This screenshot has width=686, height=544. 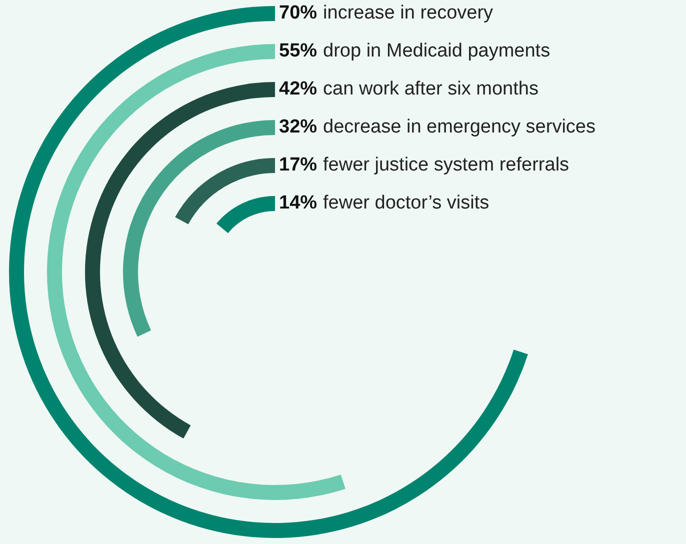 What do you see at coordinates (298, 51) in the screenshot?
I see `data-label: 55%` at bounding box center [298, 51].